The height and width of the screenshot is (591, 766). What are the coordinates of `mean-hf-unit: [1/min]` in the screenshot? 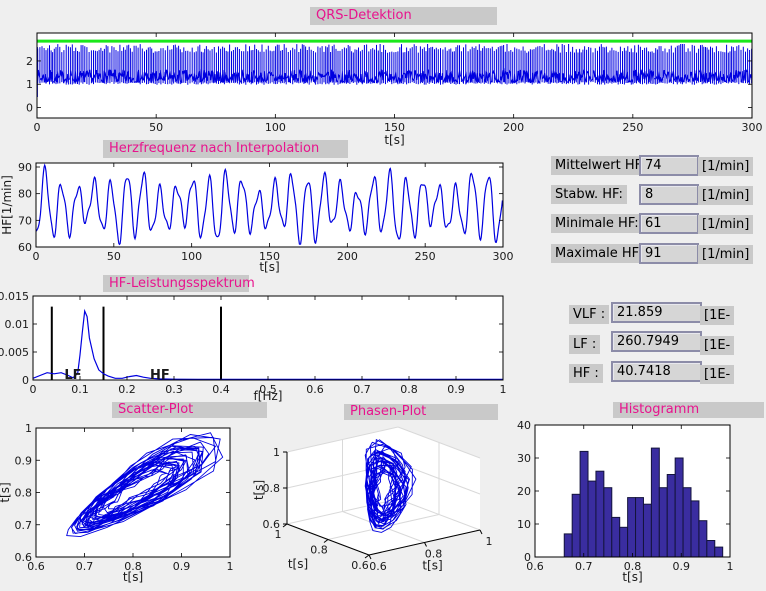 It's located at (726, 166).